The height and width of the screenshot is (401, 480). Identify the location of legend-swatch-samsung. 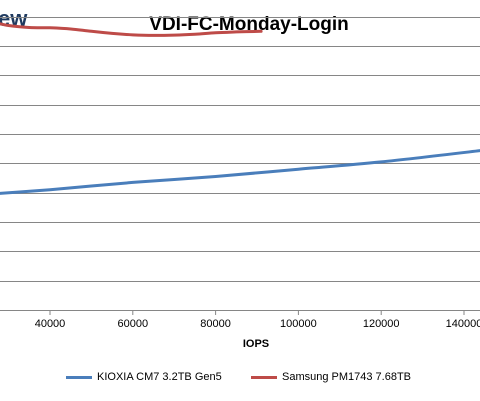
(264, 377).